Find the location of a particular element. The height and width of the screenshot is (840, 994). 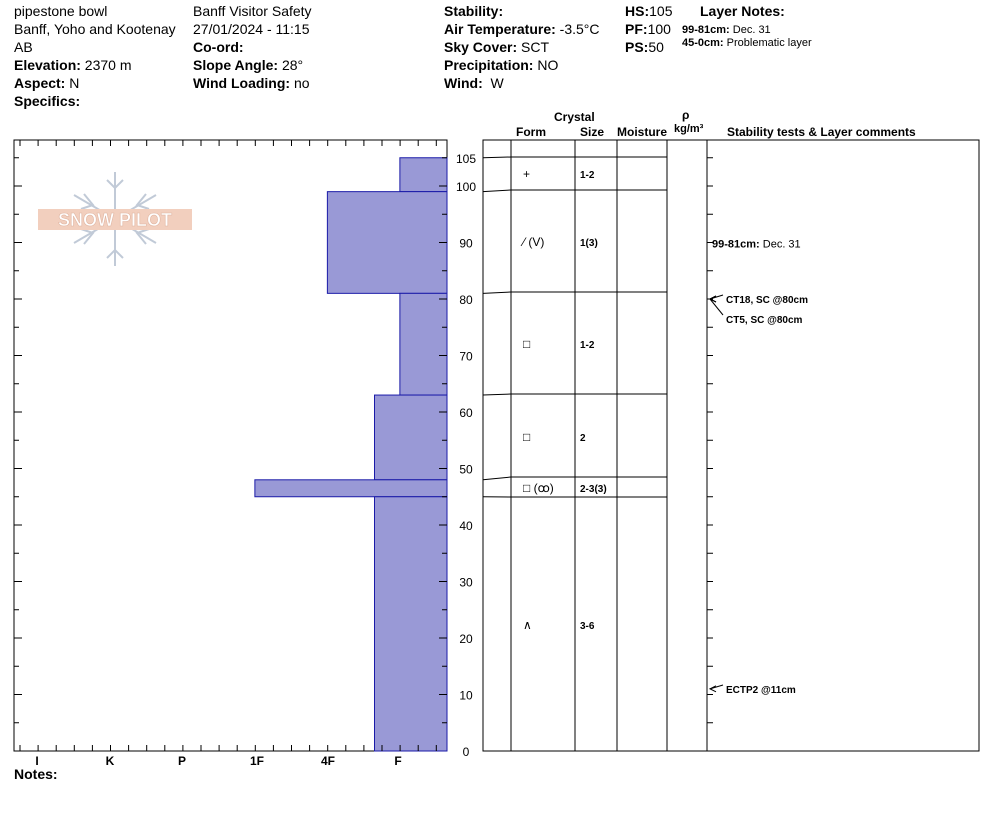

stability-label: Stability: is located at coordinates (474, 11).